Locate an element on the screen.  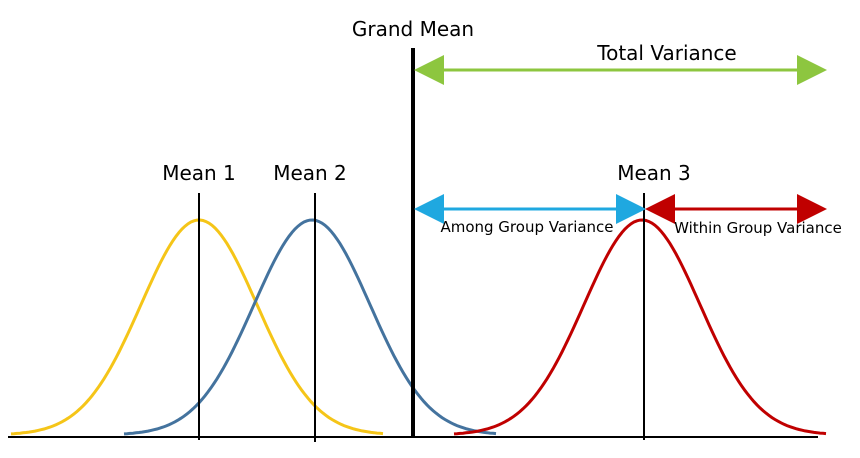
mean-1-label: Mean 1 is located at coordinates (199, 173).